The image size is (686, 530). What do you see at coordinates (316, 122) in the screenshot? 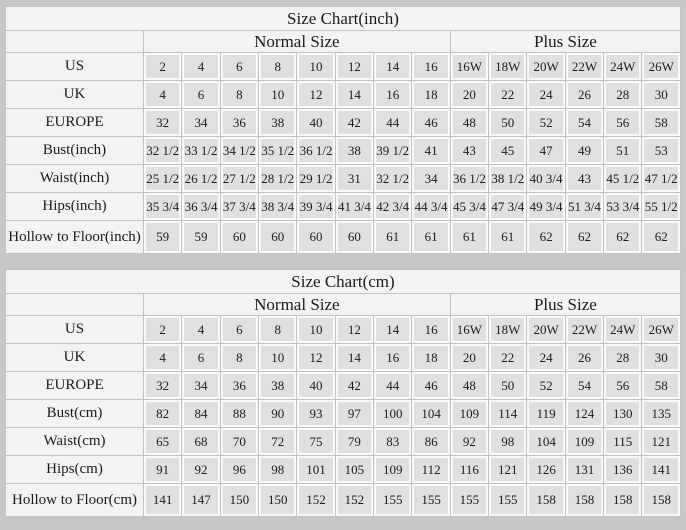
I see `size-cell: 40` at bounding box center [316, 122].